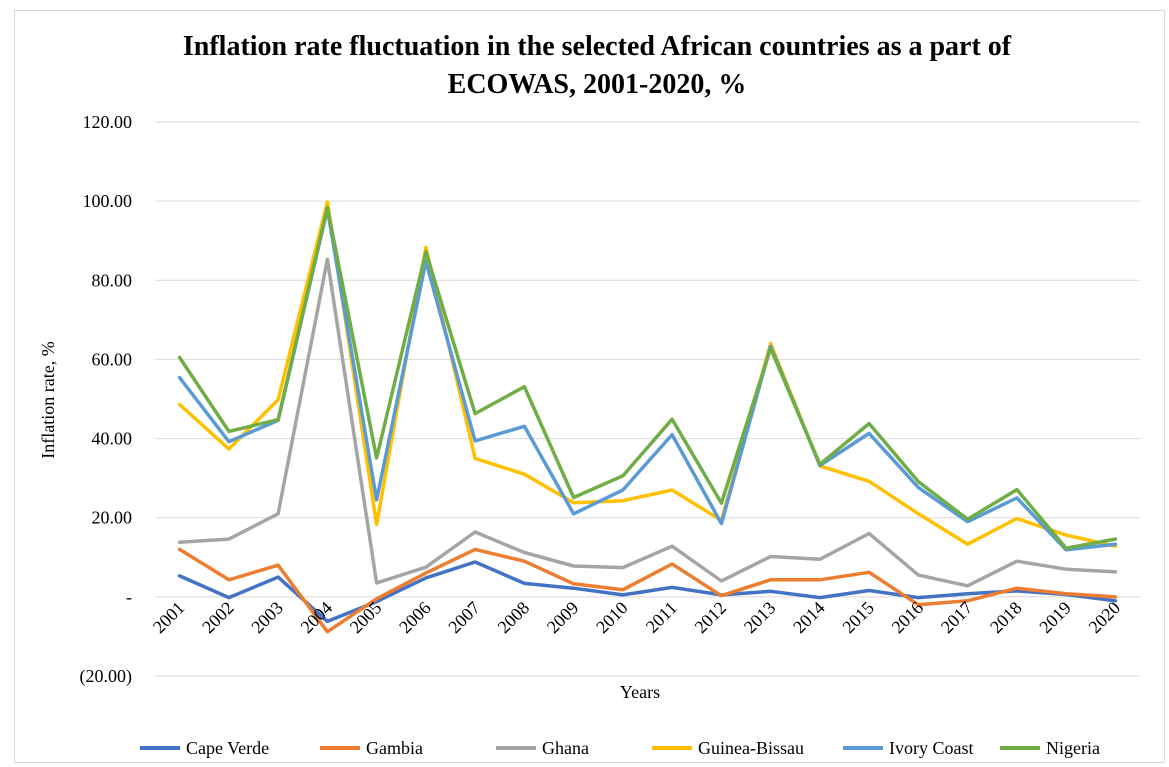 This screenshot has height=767, width=1169. I want to click on legend-label: Ivory Coast, so click(931, 748).